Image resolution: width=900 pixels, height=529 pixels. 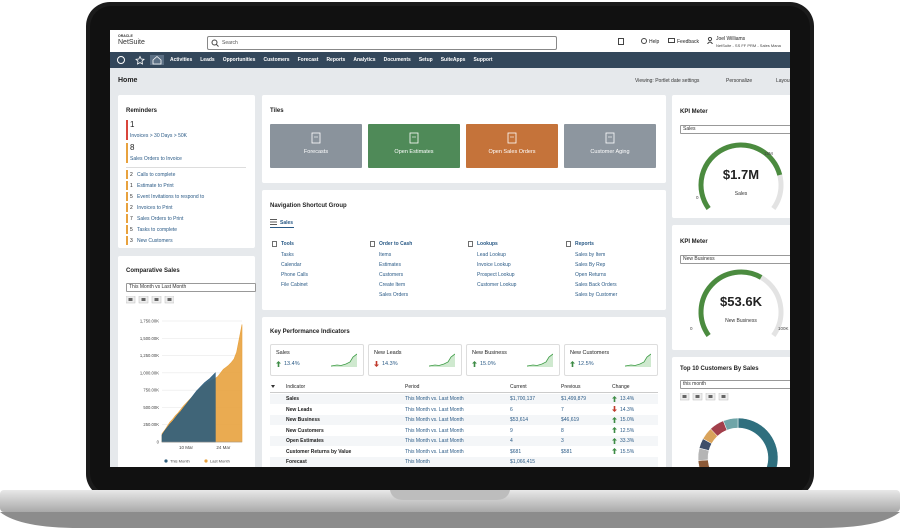 What do you see at coordinates (496, 275) in the screenshot?
I see `shortcut-link: Prospect Lookup` at bounding box center [496, 275].